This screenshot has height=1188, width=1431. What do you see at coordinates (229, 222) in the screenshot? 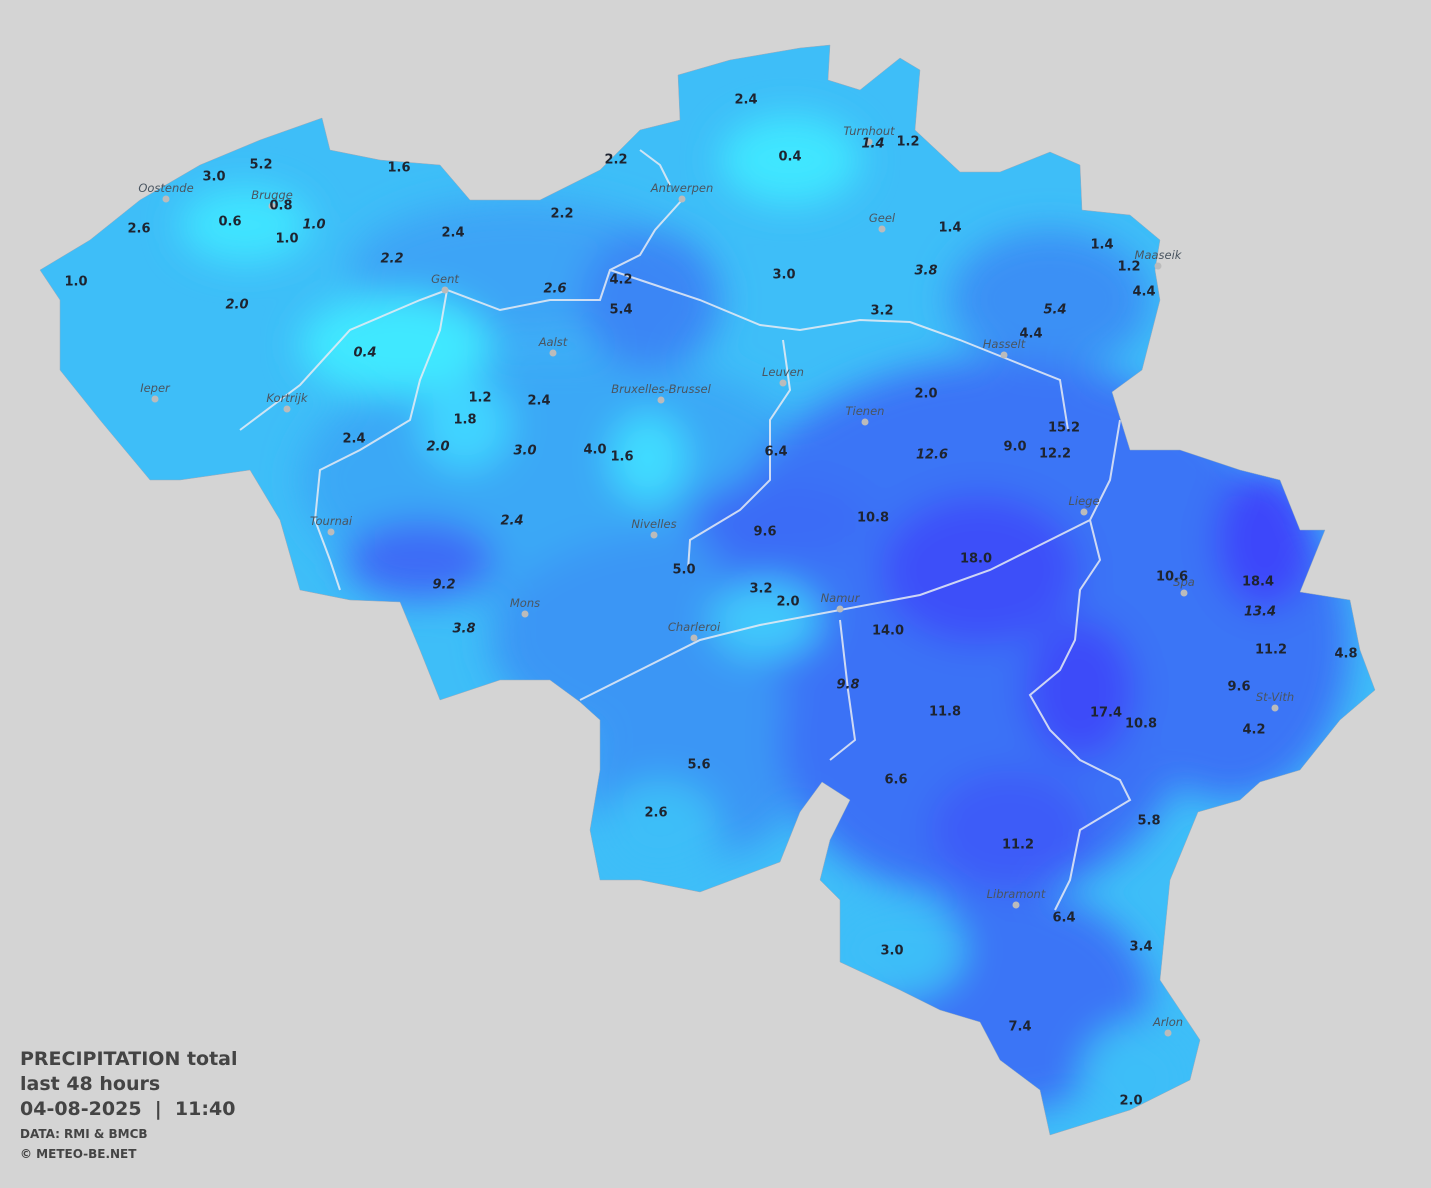
I see `precip-value: 0.6` at bounding box center [229, 222].